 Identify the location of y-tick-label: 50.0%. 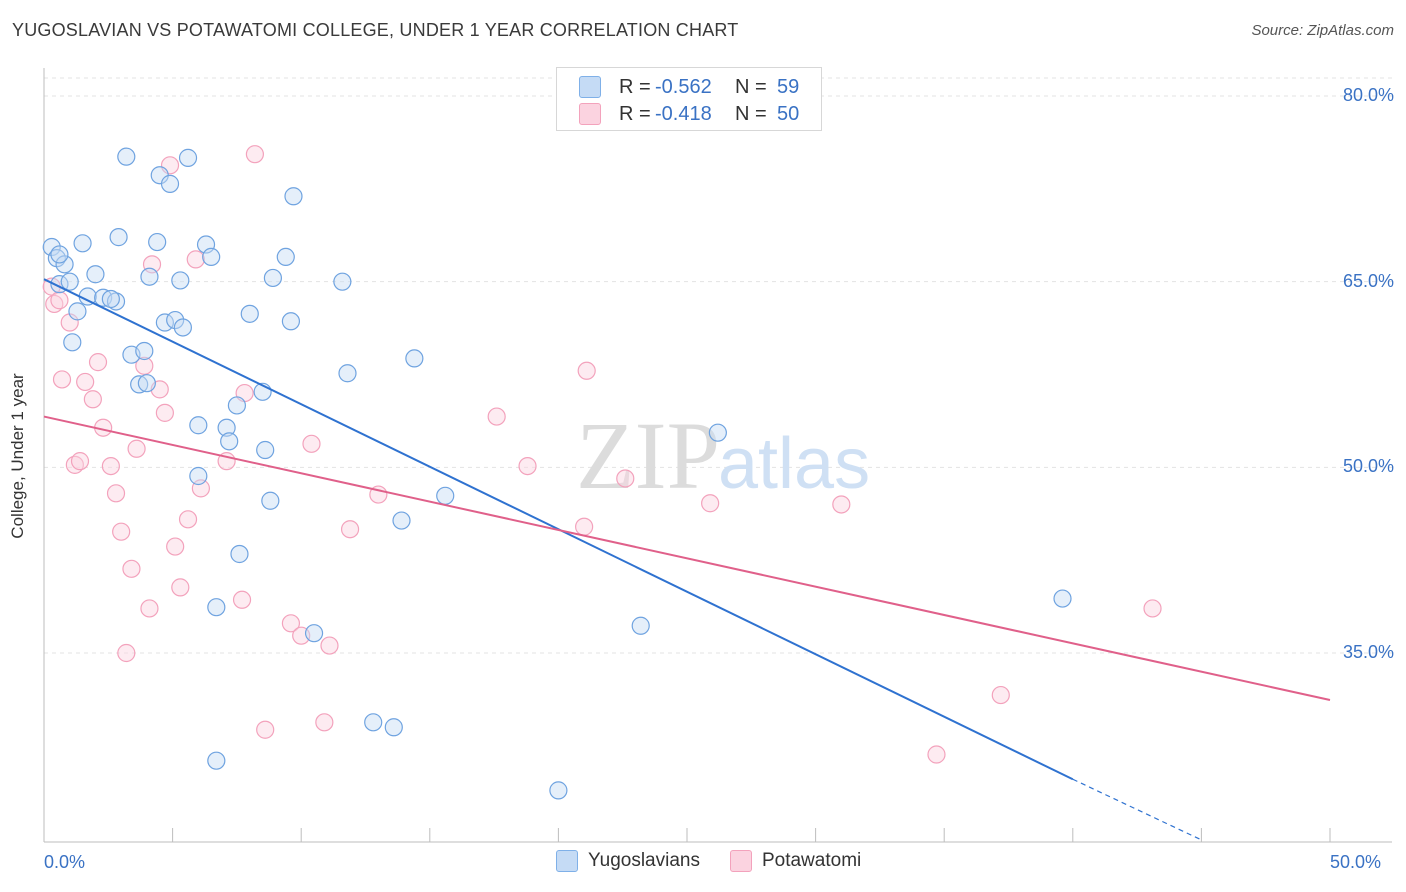
(1368, 466).